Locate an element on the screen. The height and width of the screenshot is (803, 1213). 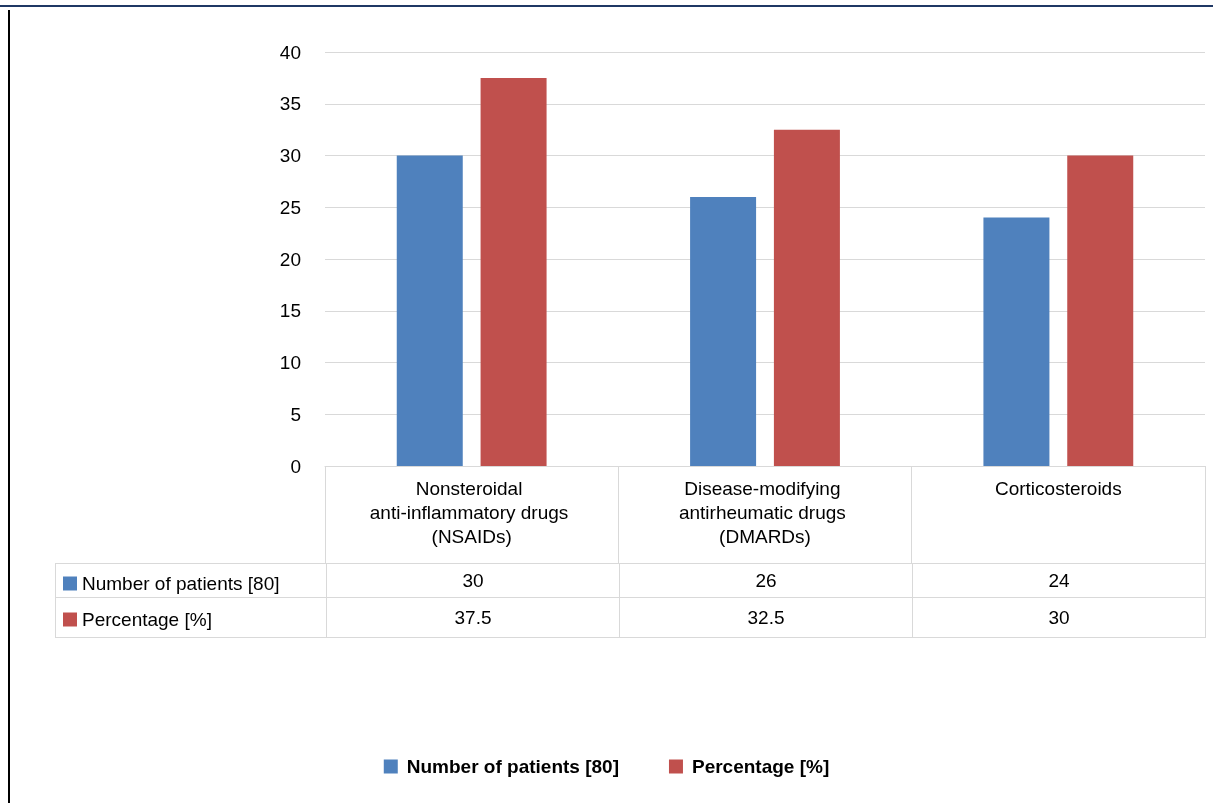
text: Percentage [%] is located at coordinates (147, 619).